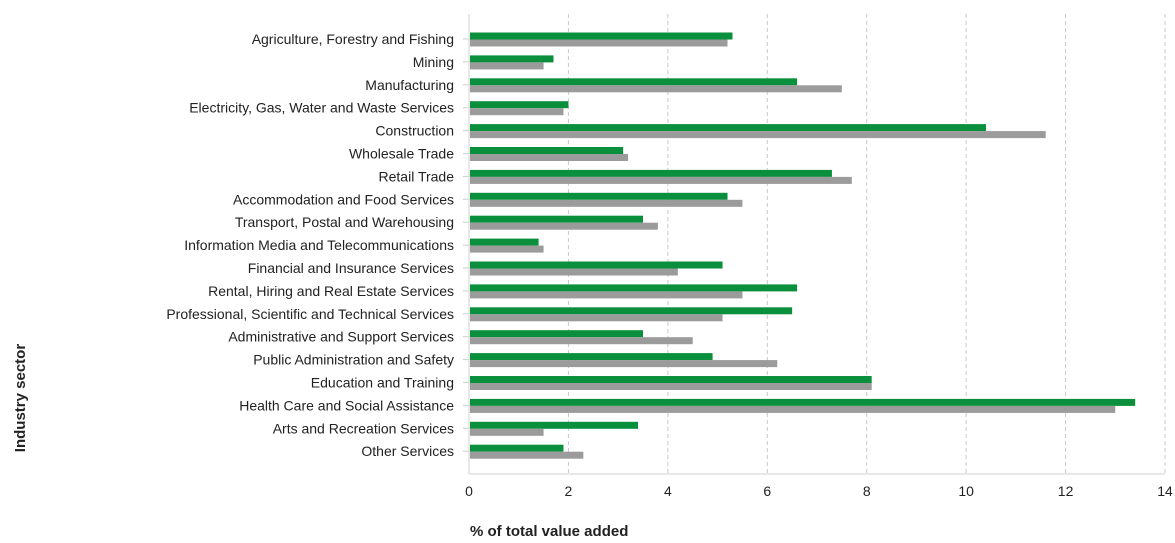  Describe the element at coordinates (469, 491) in the screenshot. I see `x-tick-label: 0` at that location.